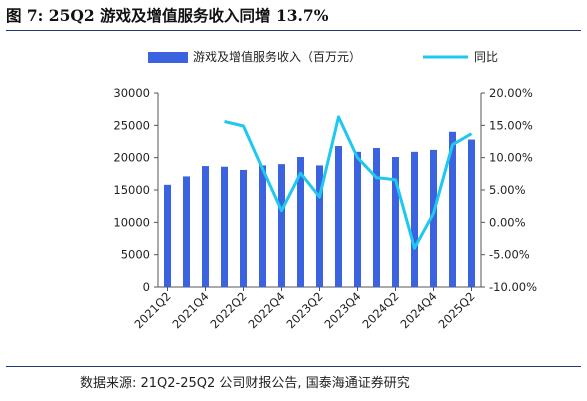 The image size is (587, 401). I want to click on chart-title: 图 7: 25Q2 游戏及增值服务收入同增 13.7%, so click(167, 15).